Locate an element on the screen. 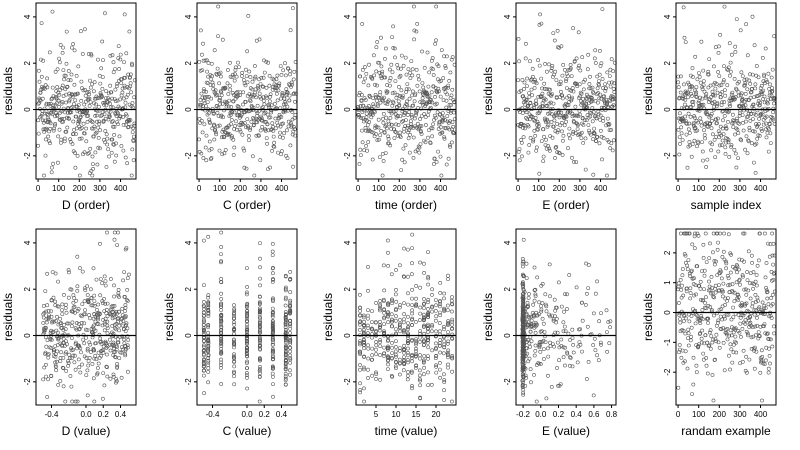  y-tick-label: -2 is located at coordinates (507, 156).